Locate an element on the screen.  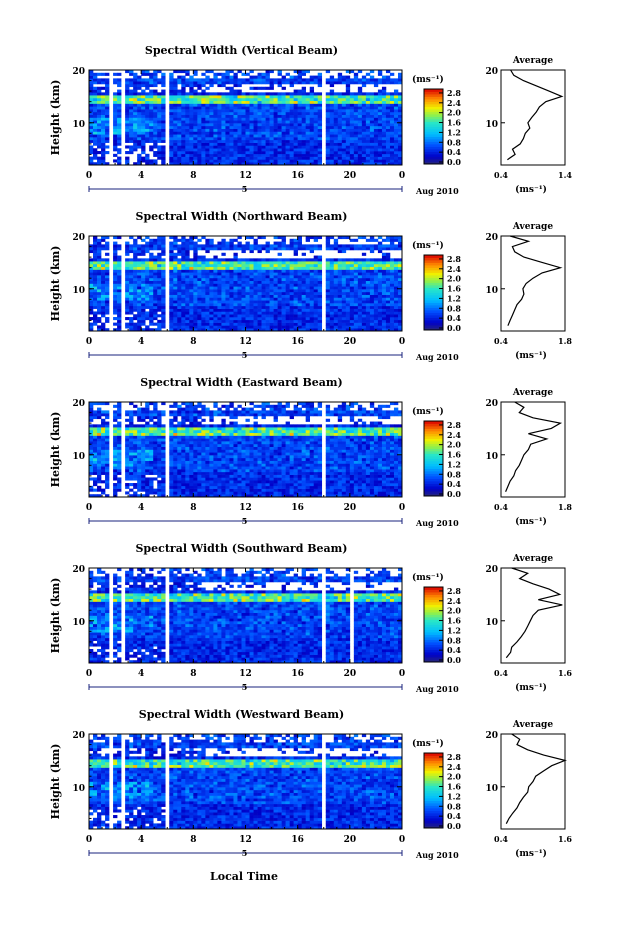
colorbar-unit: (ms⁻¹) is located at coordinates (428, 245).